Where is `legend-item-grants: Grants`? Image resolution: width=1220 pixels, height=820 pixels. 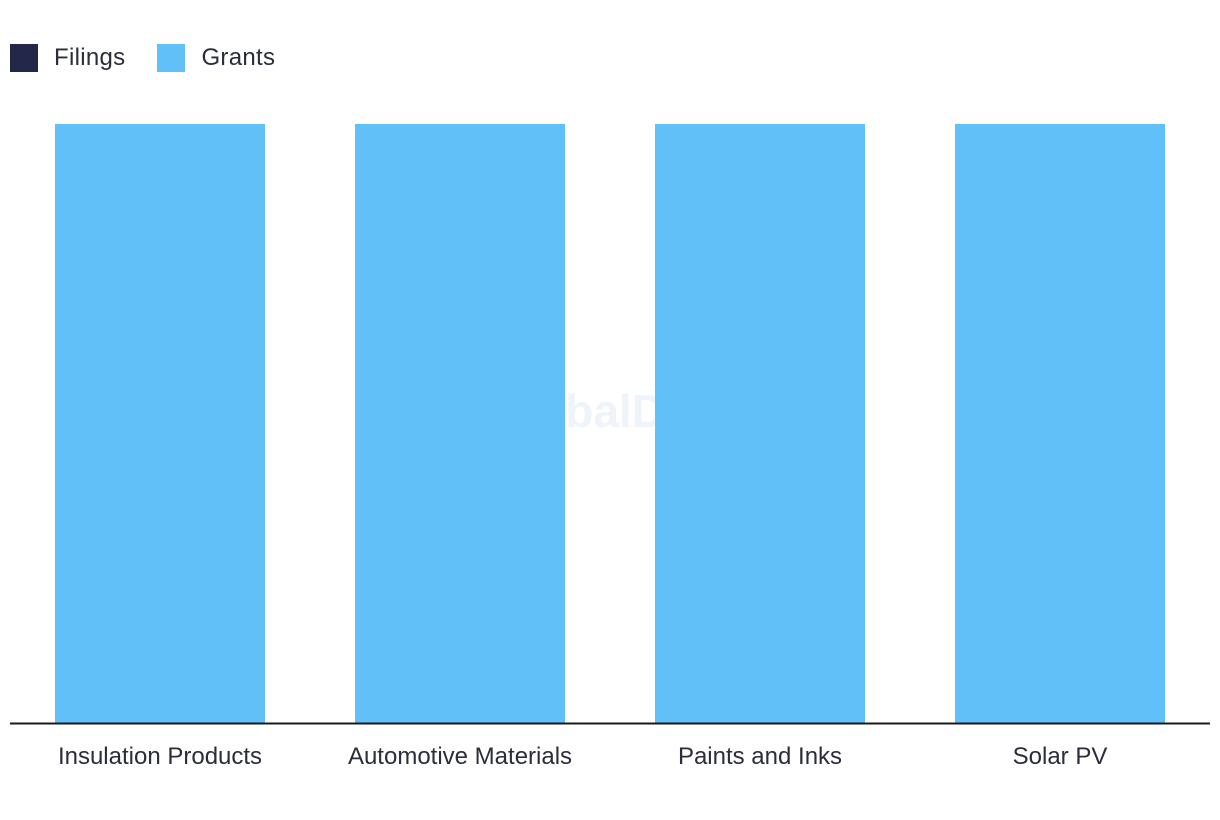
legend-item-grants: Grants is located at coordinates (216, 58).